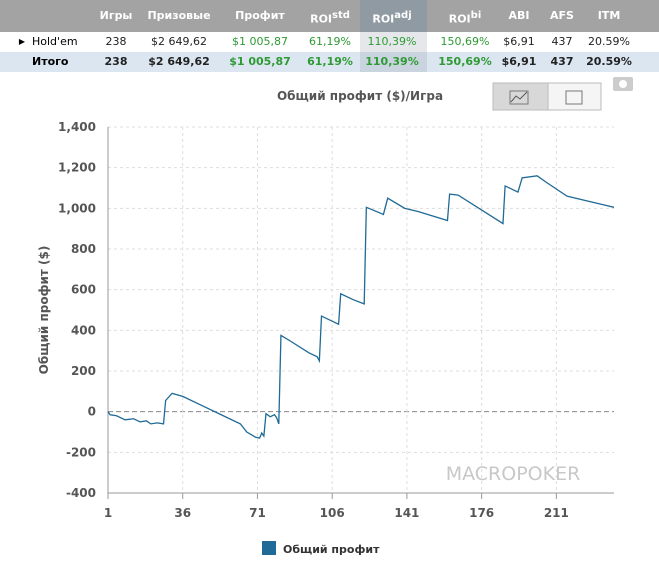  Describe the element at coordinates (331, 549) in the screenshot. I see `legend-label: Общий профит` at that location.